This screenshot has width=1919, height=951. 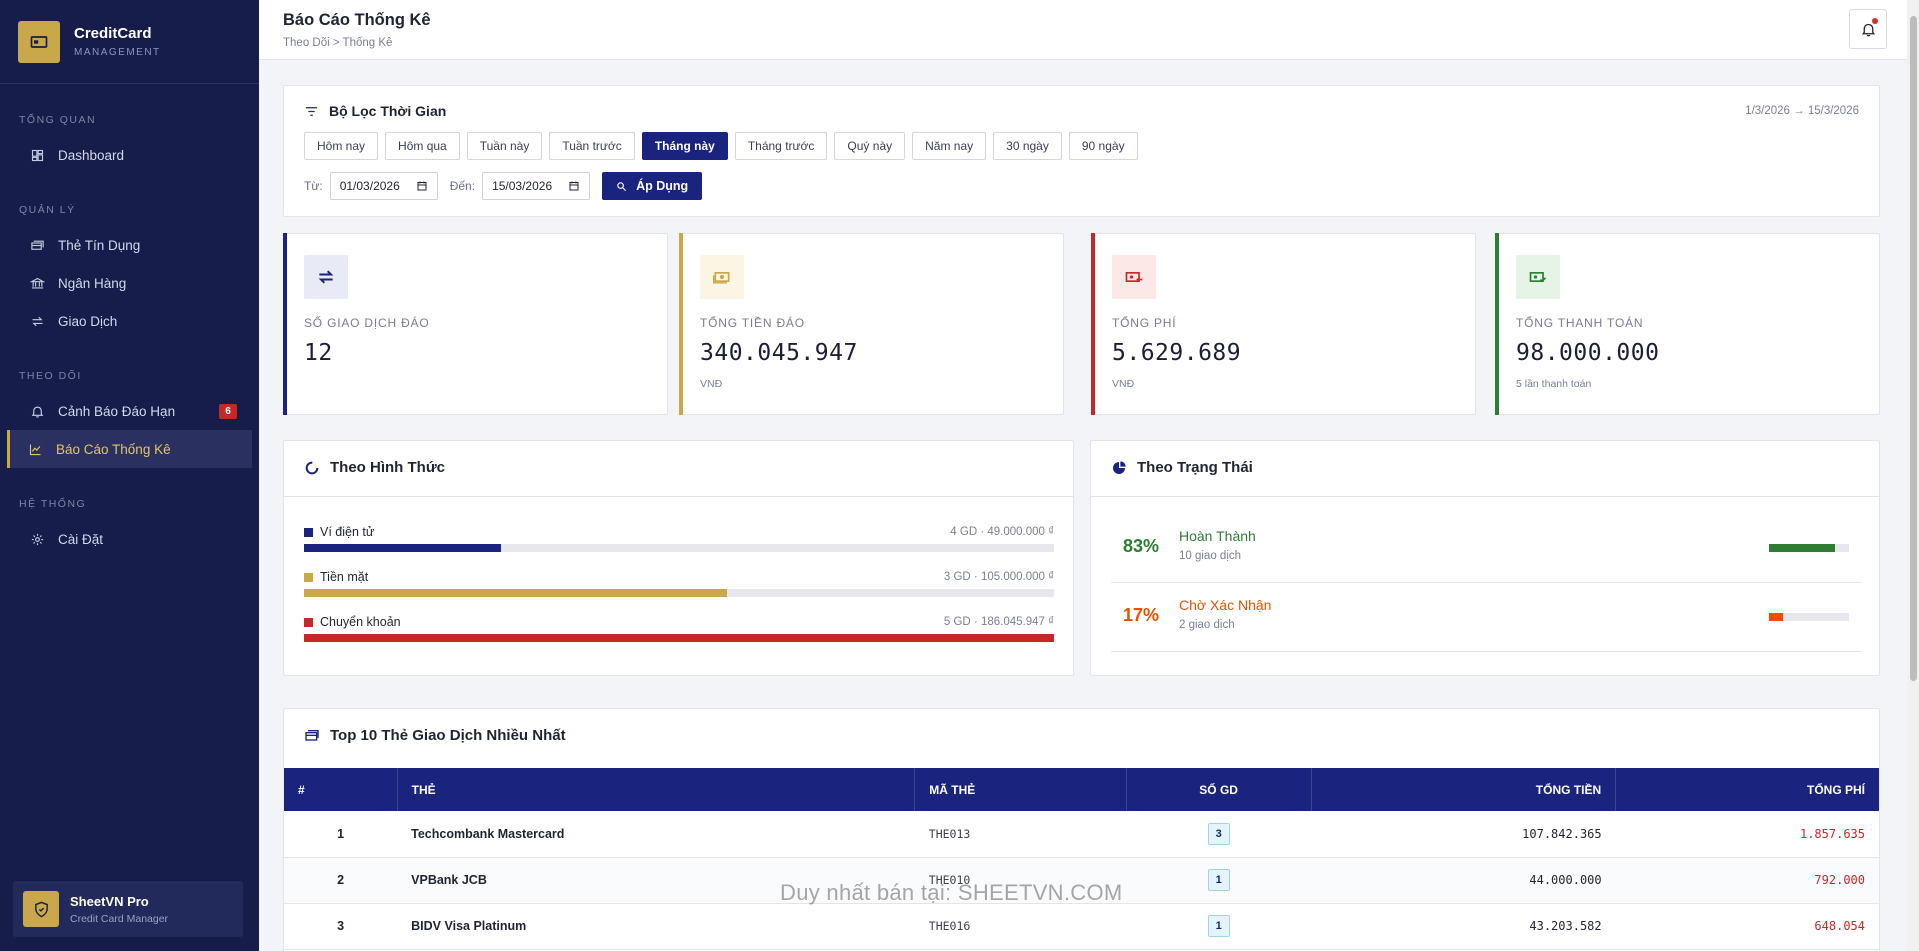 I want to click on legend-swatch, so click(x=308, y=577).